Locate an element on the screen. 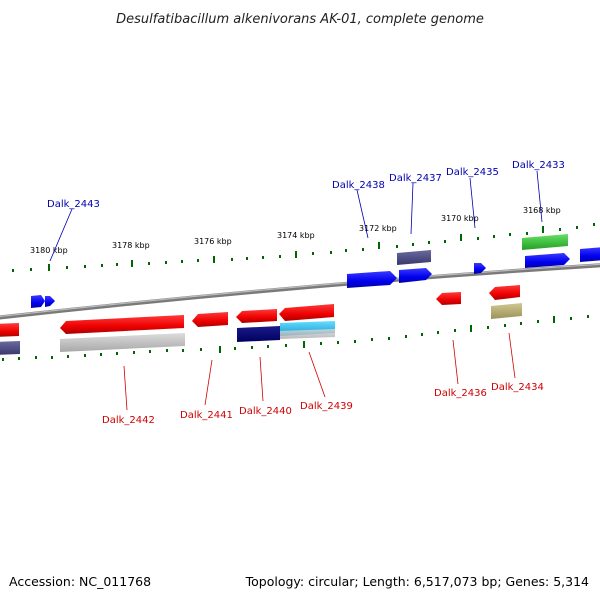  gene-reverse-navy is located at coordinates (258, 334).